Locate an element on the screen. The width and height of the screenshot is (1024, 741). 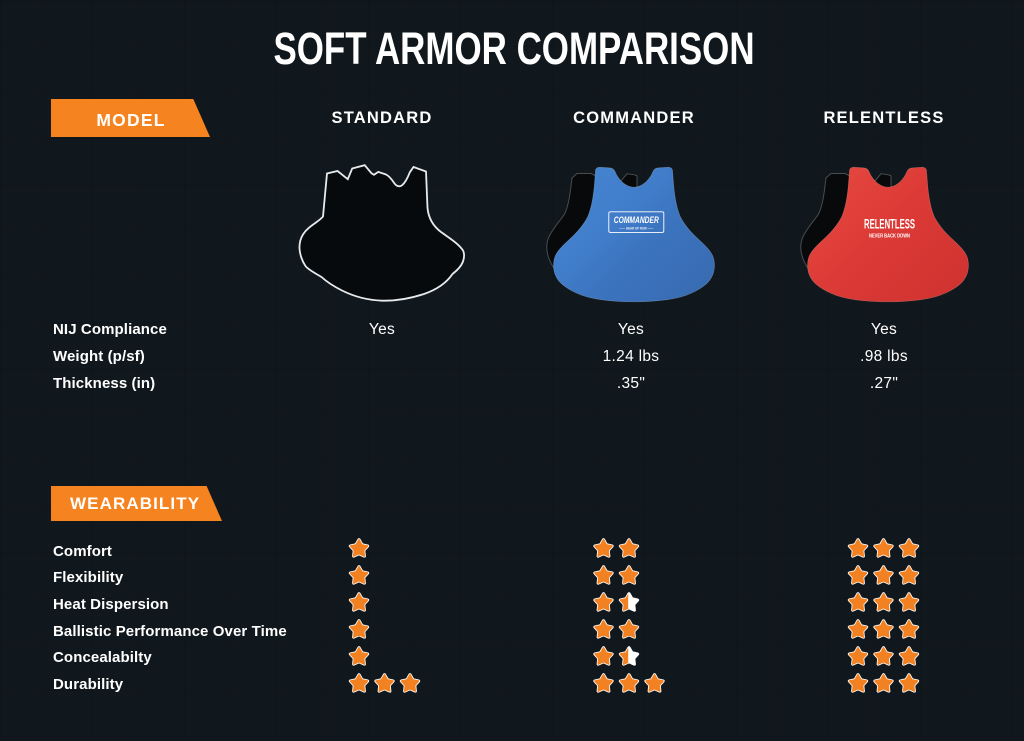
svg-text: —— GEAR UP NOW —— is located at coordinates (636, 228).